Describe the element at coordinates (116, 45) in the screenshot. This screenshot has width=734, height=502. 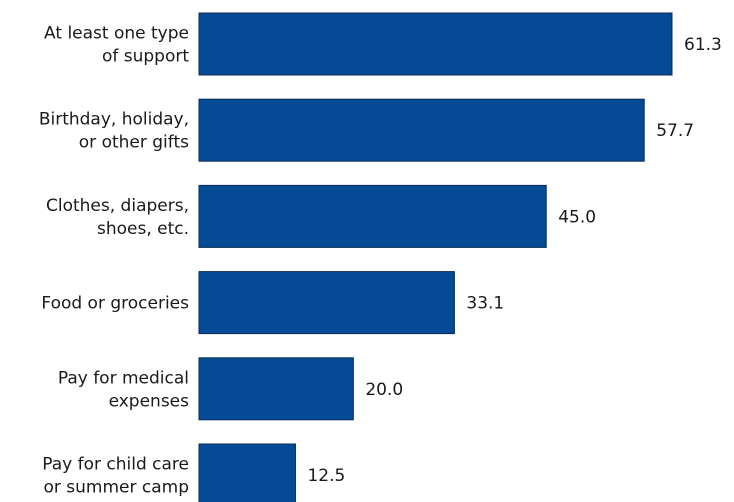
I see `category-label-0: At least one type of support` at that location.